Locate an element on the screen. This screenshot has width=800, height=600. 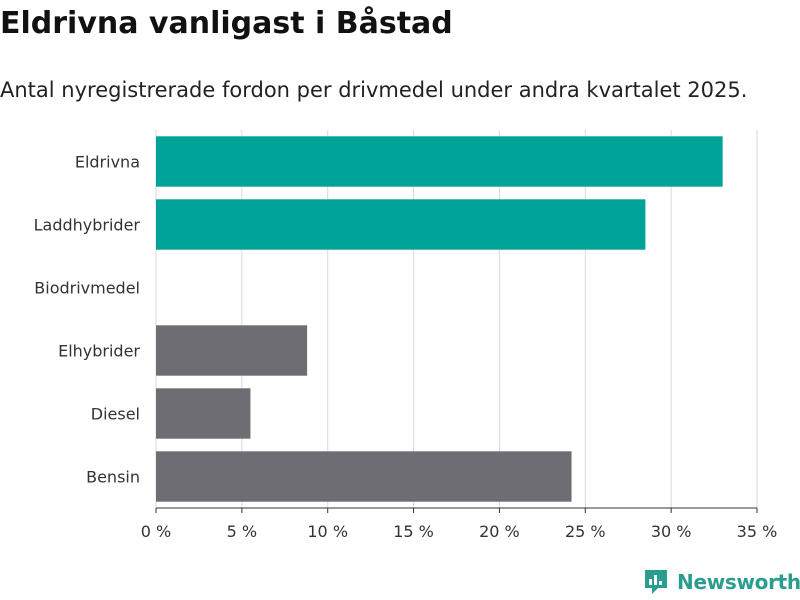
x-tick-label: 5 % is located at coordinates (242, 531).